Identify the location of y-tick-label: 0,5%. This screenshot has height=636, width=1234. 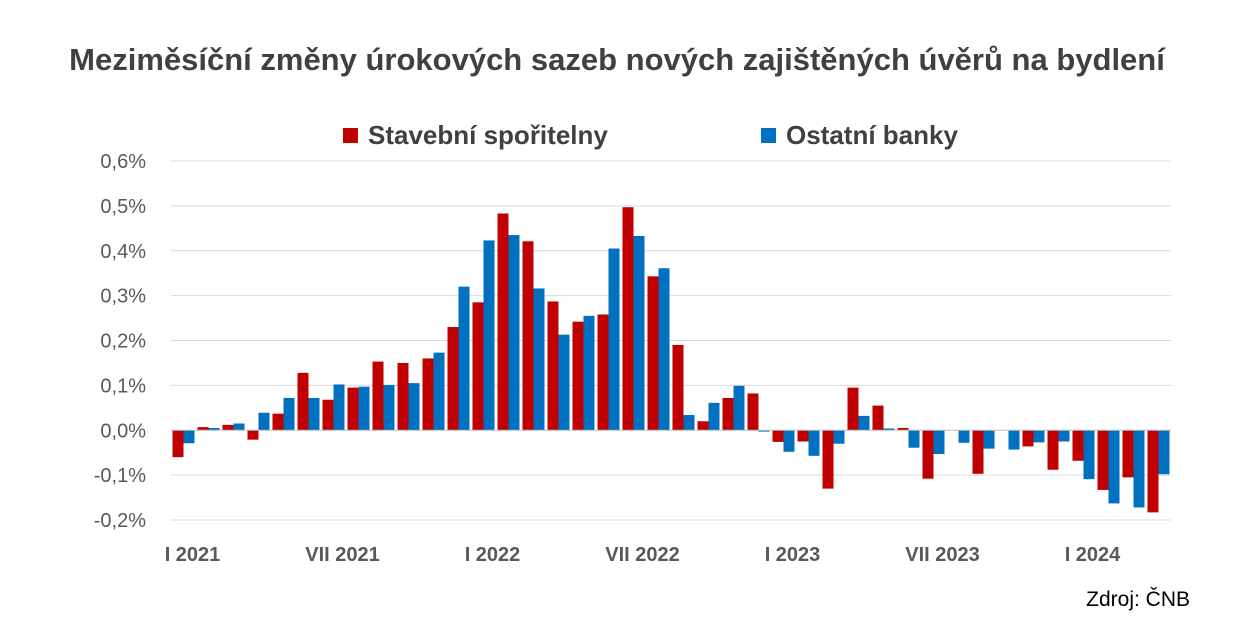
(123, 207).